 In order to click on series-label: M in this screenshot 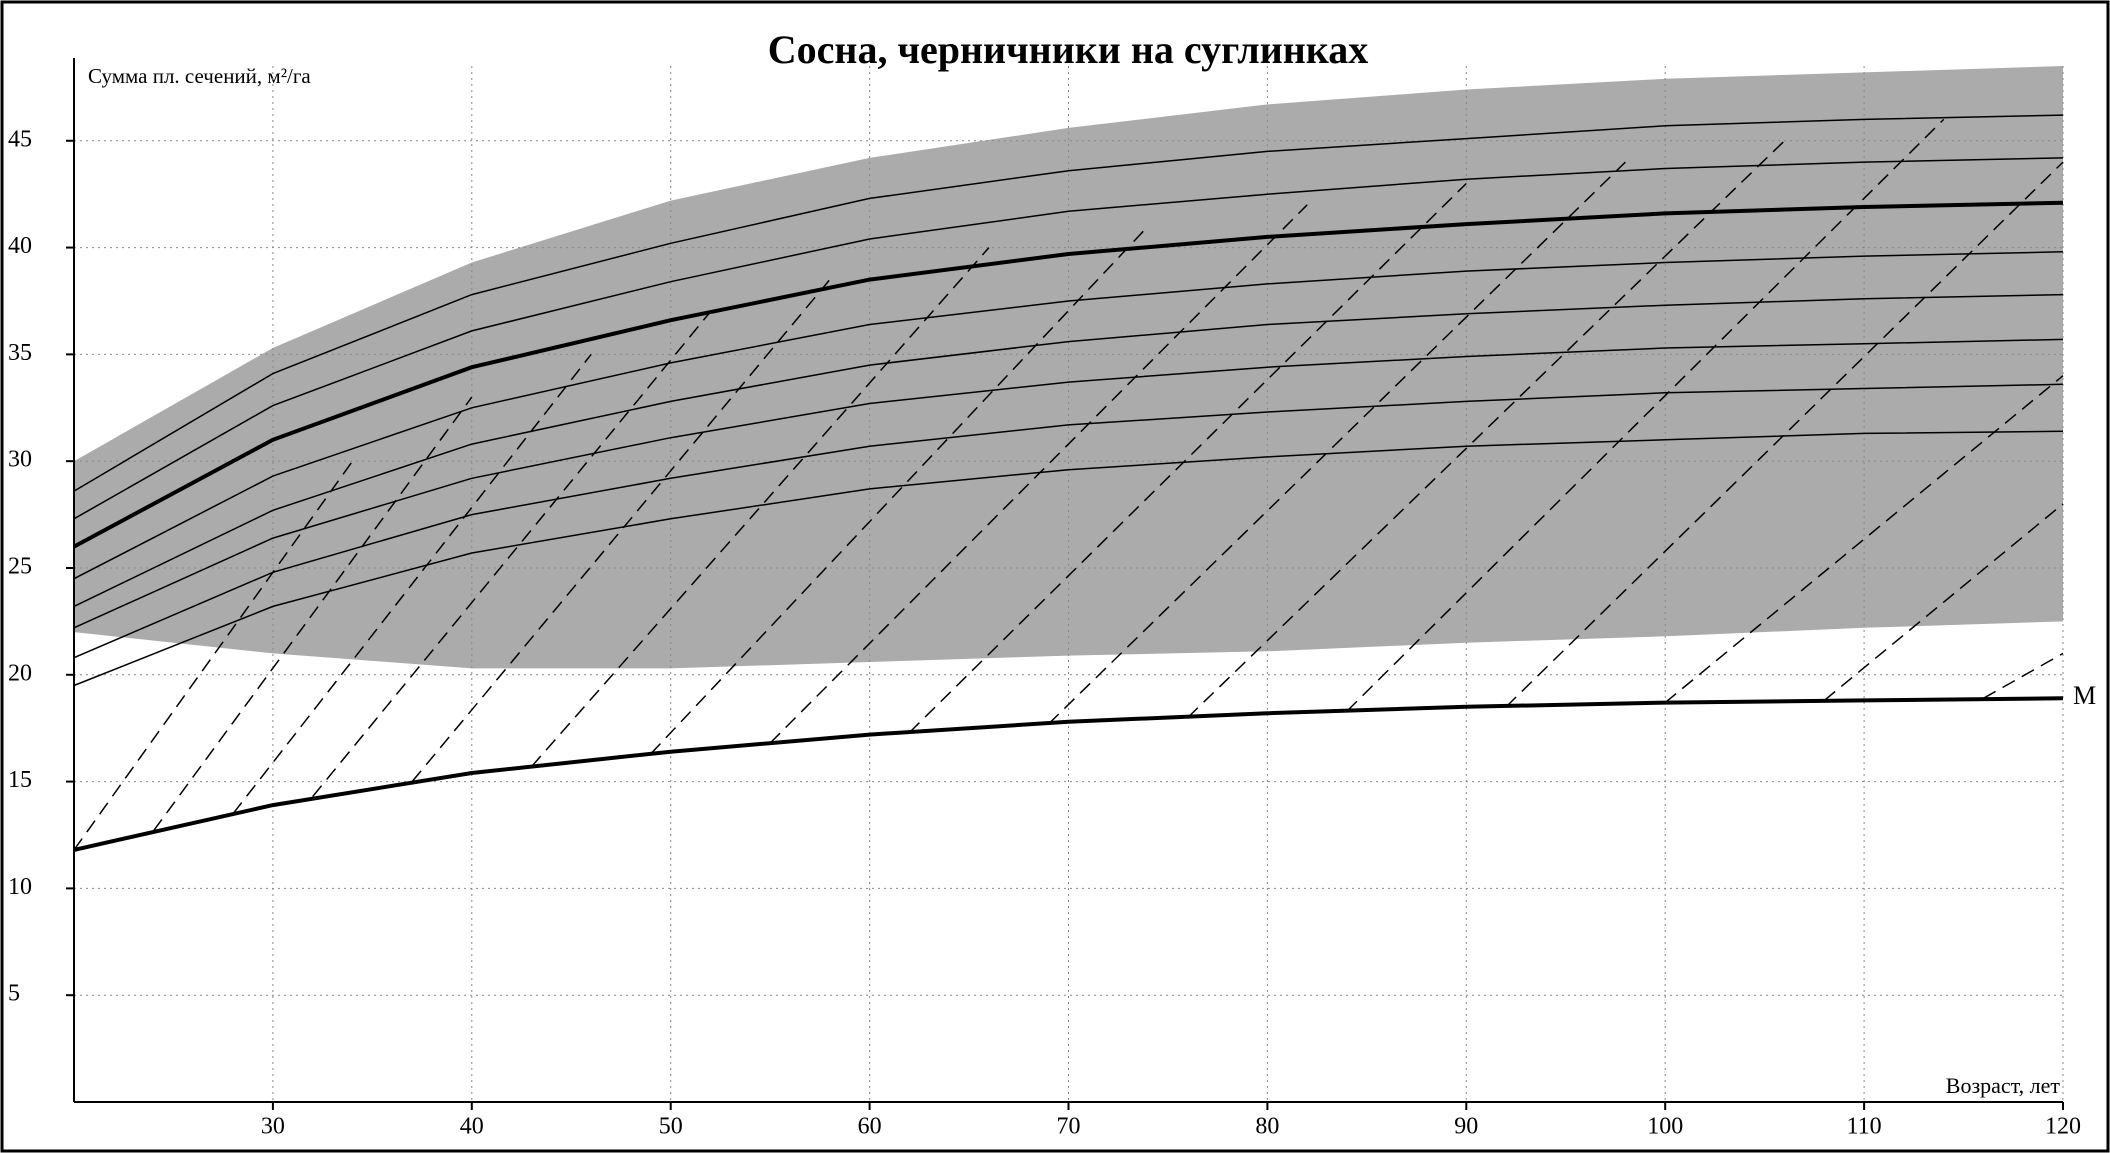, I will do `click(2084, 695)`.